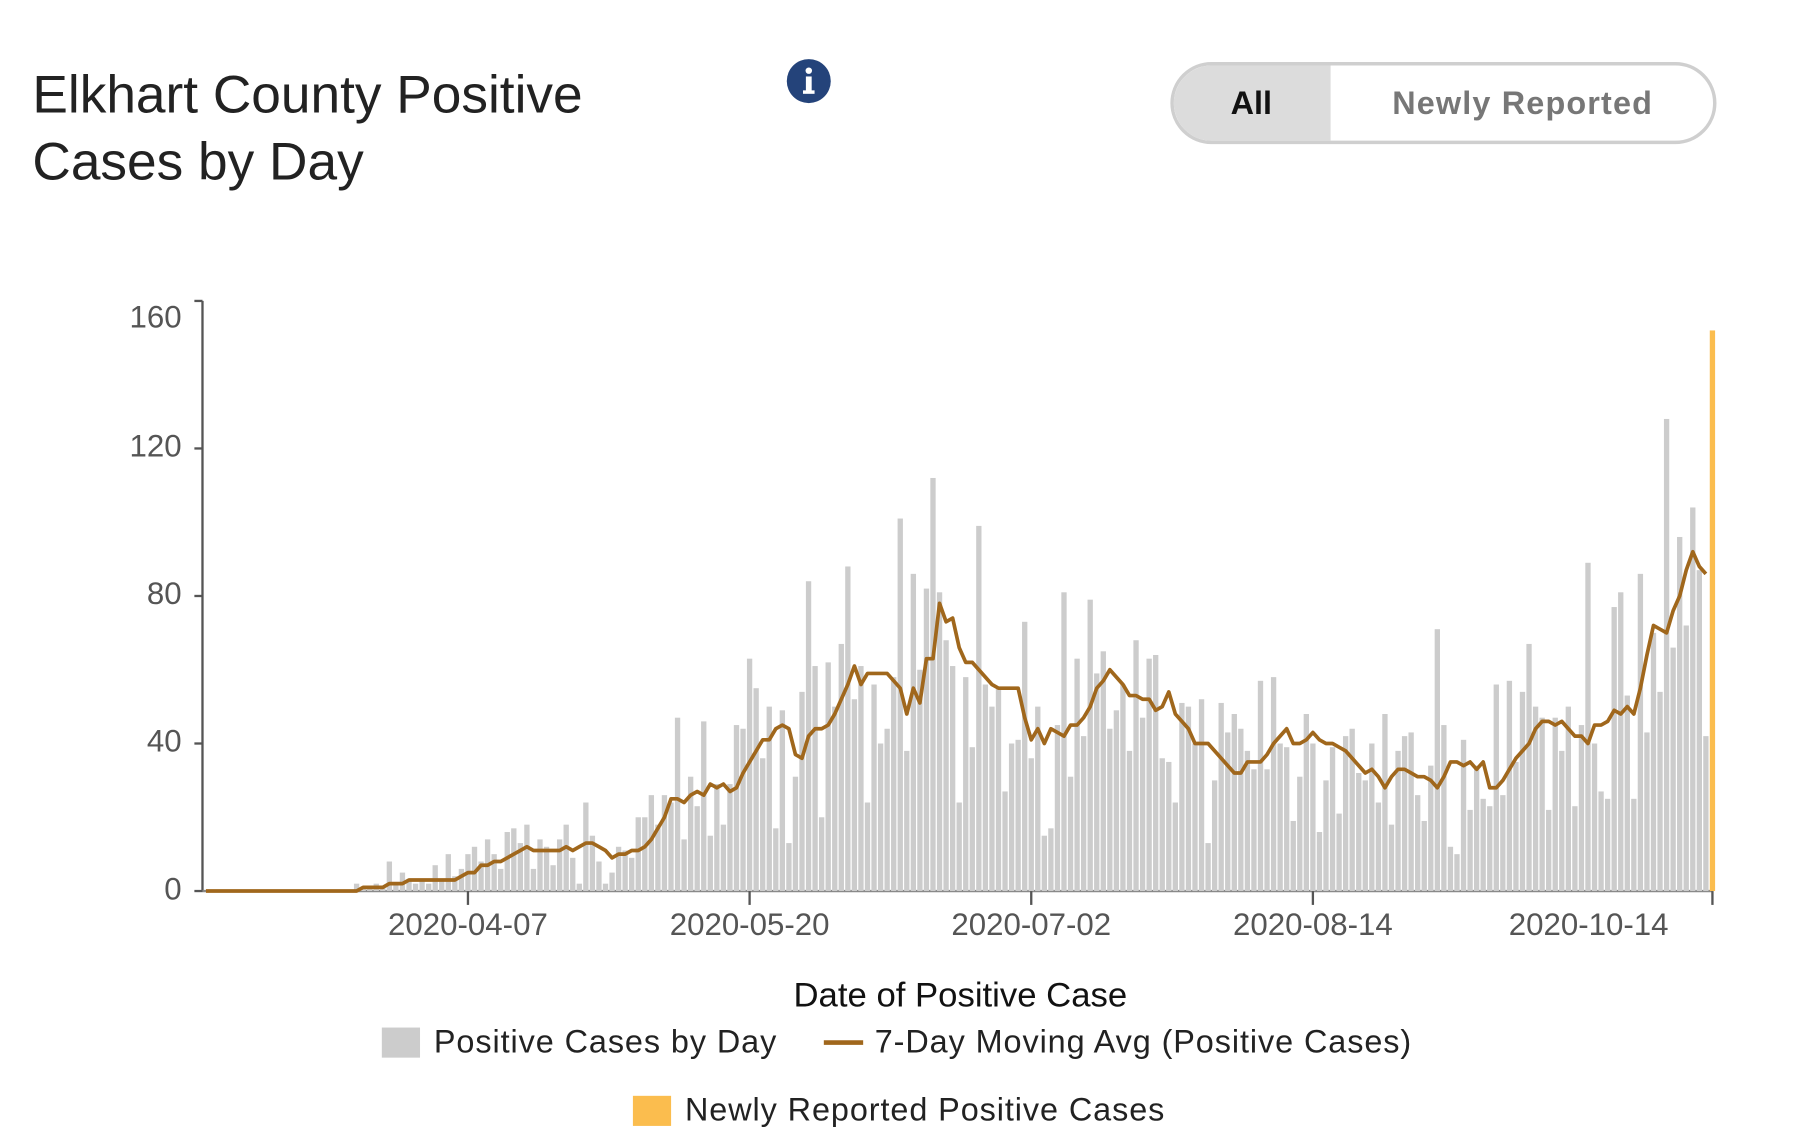 This screenshot has height=1148, width=1805. Describe the element at coordinates (925, 1110) in the screenshot. I see `legend-label: Newly Reported Positive Cases` at that location.